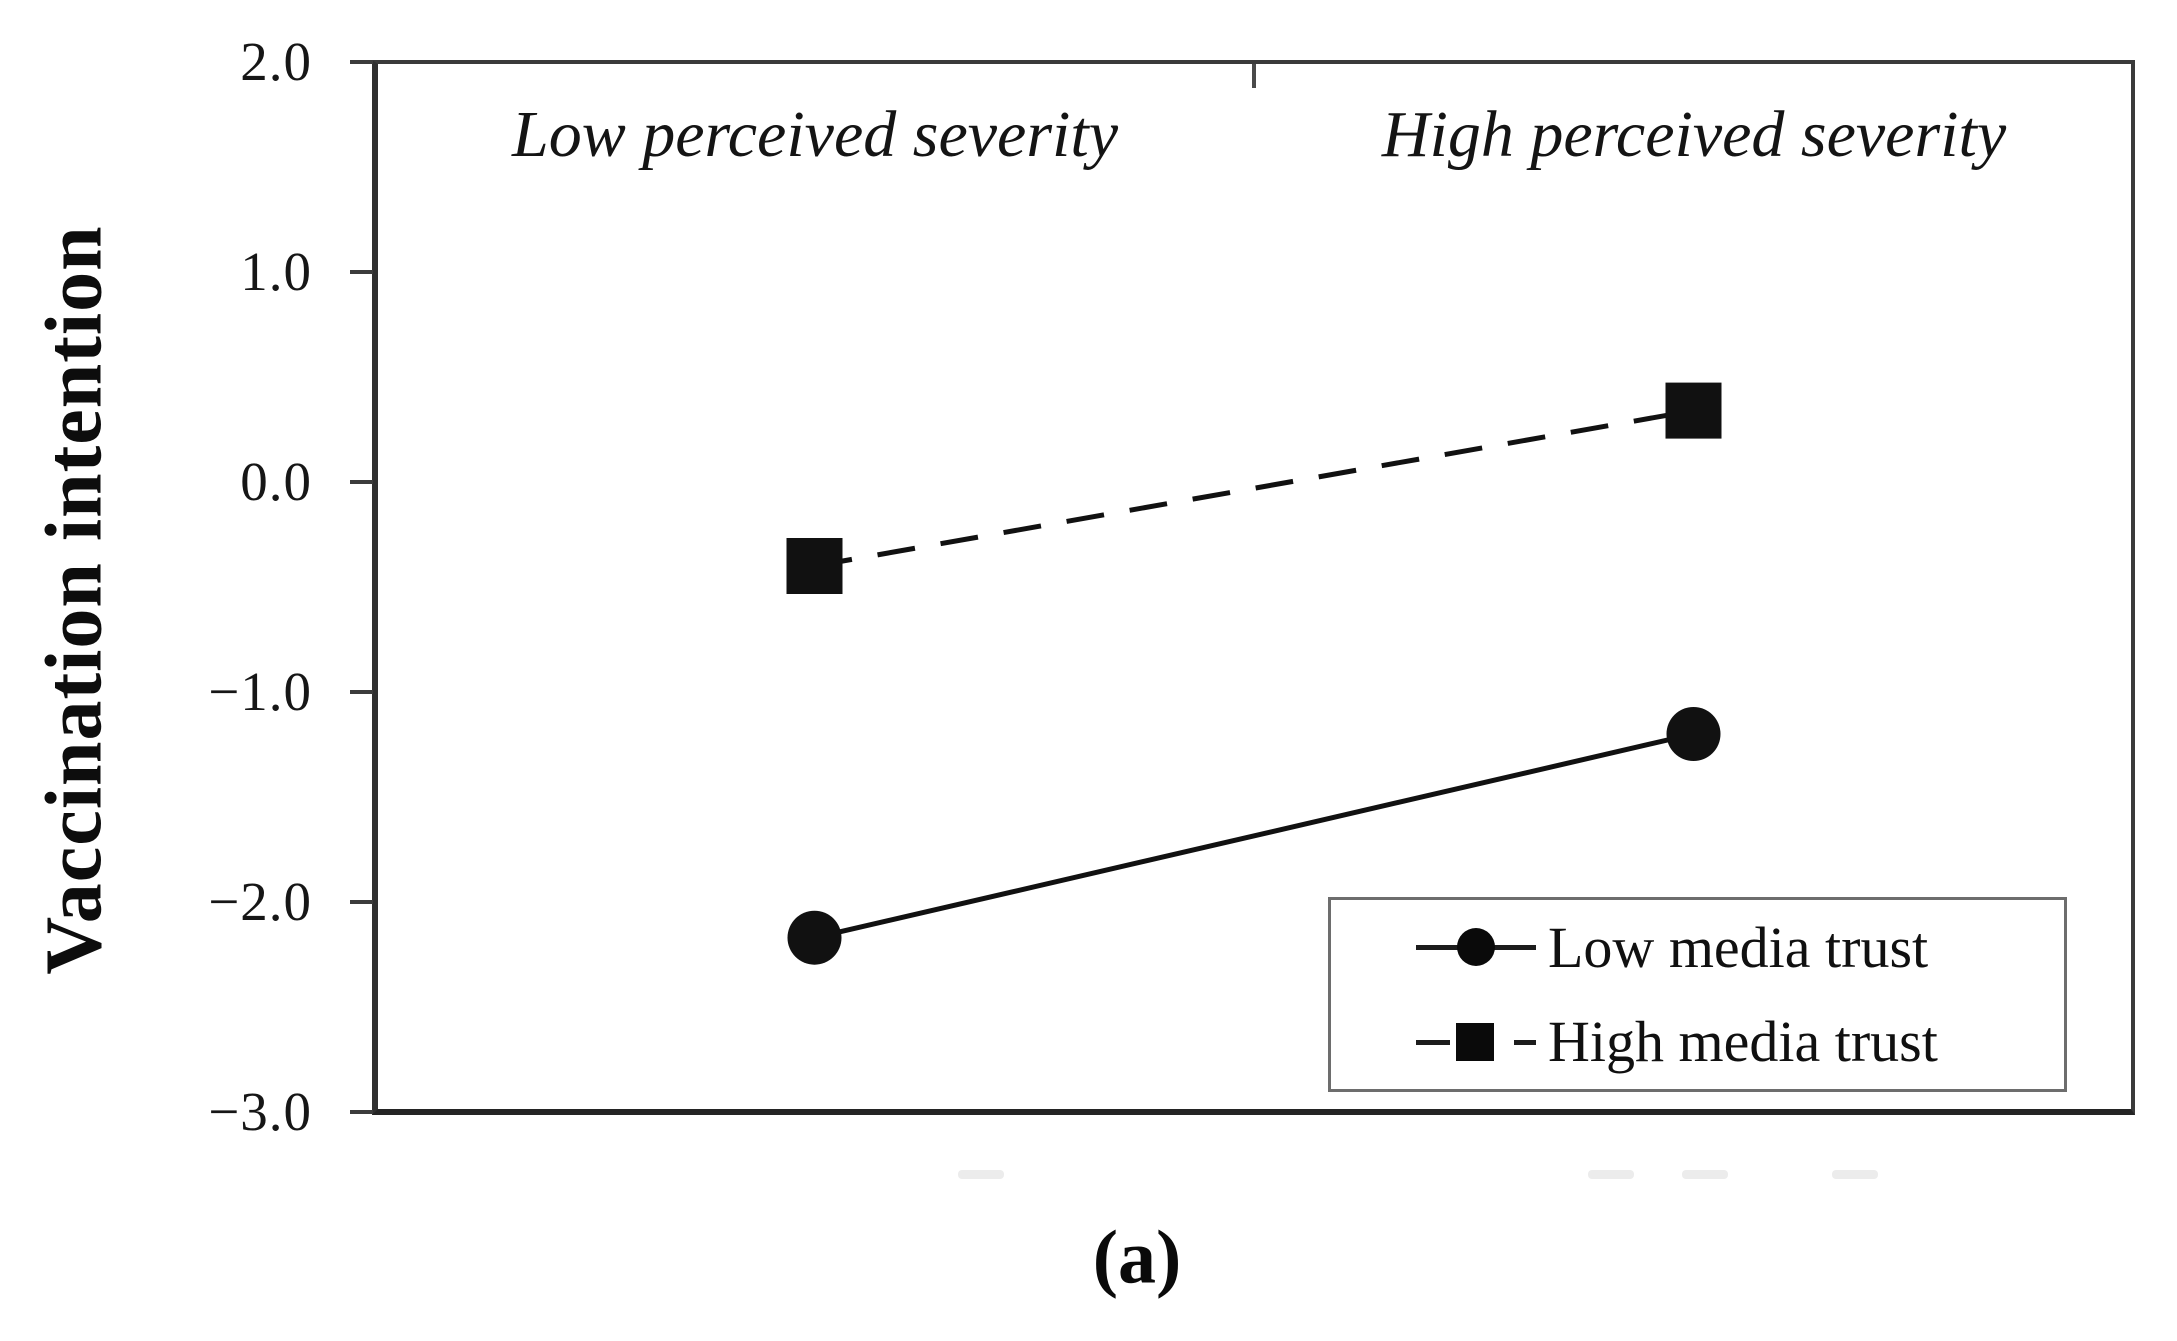 This screenshot has width=2177, height=1341. Describe the element at coordinates (815, 134) in the screenshot. I see `category-label-low-severity: Low perceived severity` at that location.